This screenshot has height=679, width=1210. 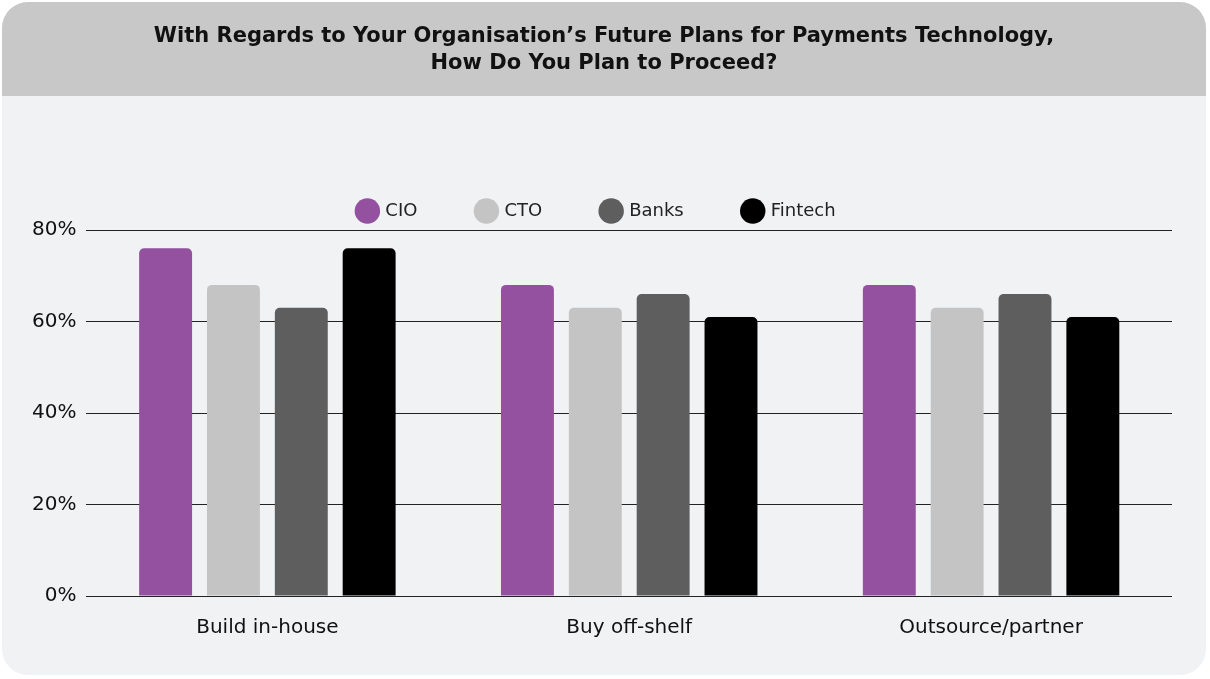 I want to click on x-tick-label: Buy off-shelf, so click(x=630, y=626).